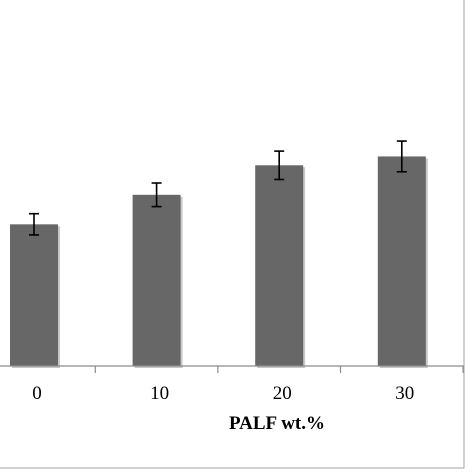 This screenshot has width=474, height=474. What do you see at coordinates (232, 369) in the screenshot?
I see `x-axis` at bounding box center [232, 369].